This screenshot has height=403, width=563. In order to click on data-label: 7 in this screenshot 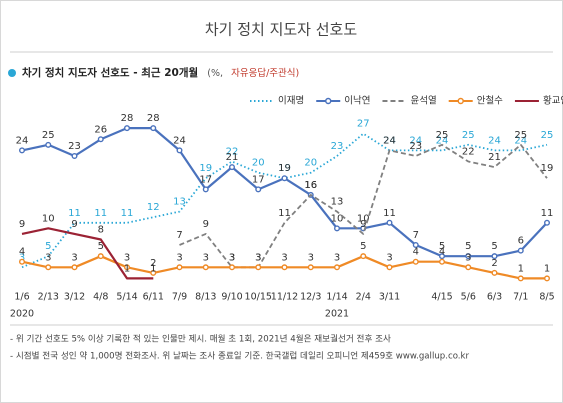, I will do `click(179, 235)`.